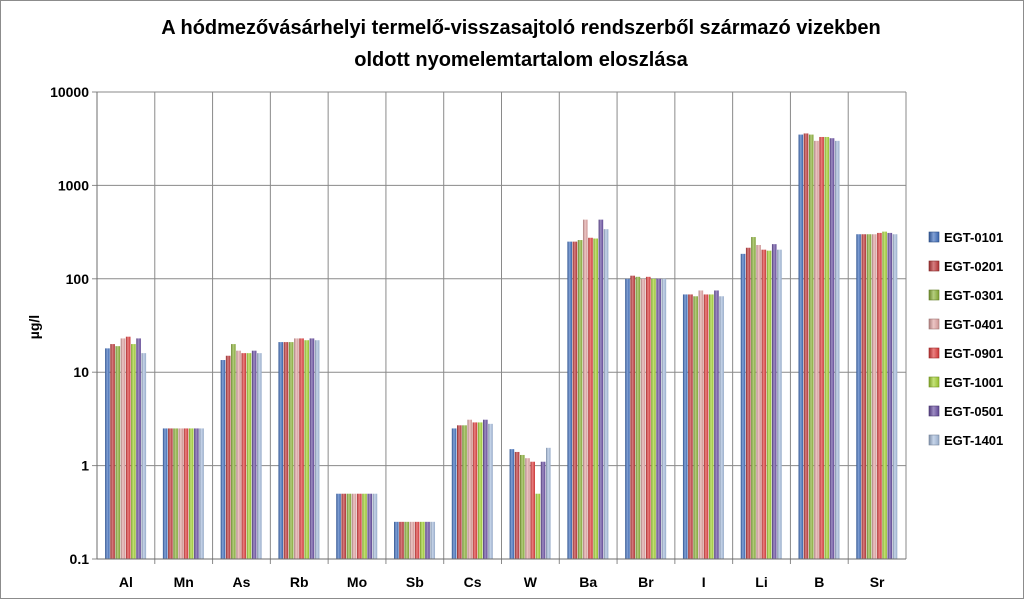 Image resolution: width=1024 pixels, height=599 pixels. I want to click on bar-EGT-0101-I, so click(685, 426).